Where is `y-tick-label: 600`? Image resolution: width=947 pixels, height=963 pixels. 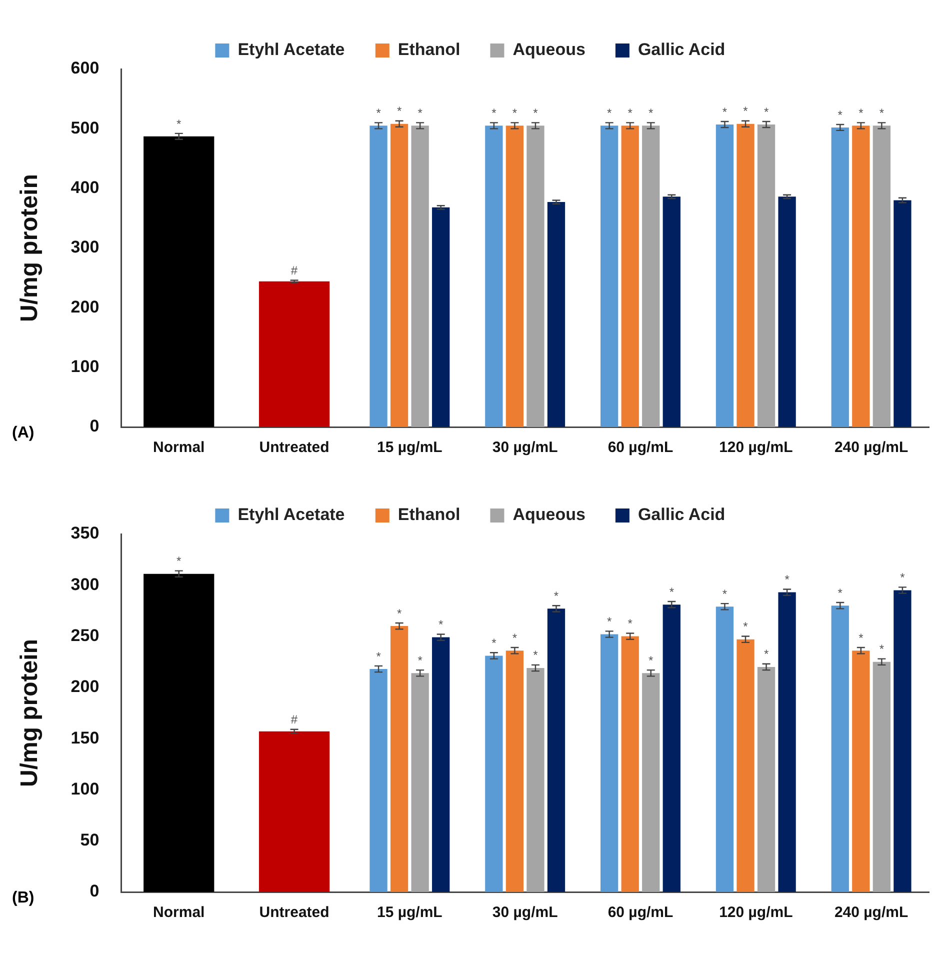
y-tick-label: 600 is located at coordinates (85, 68).